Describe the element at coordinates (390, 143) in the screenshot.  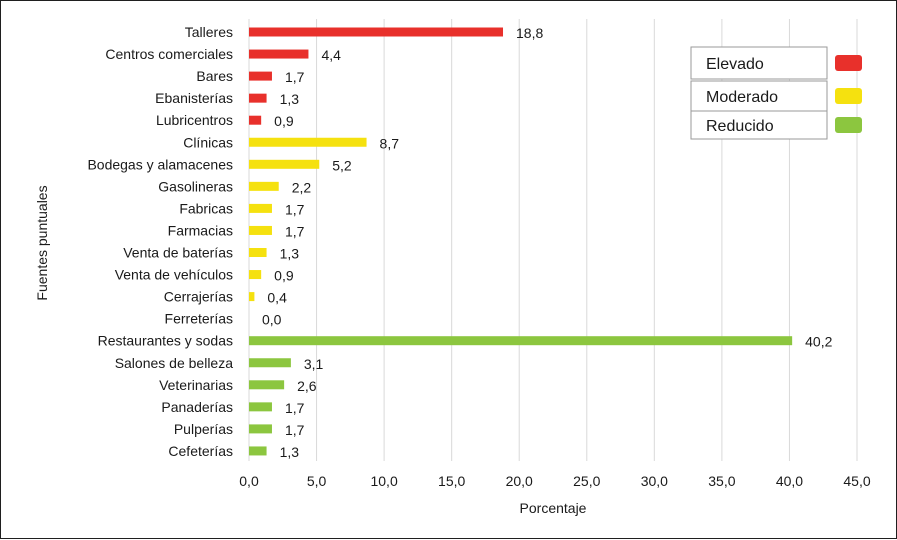
I see `data-label: 8,7` at that location.